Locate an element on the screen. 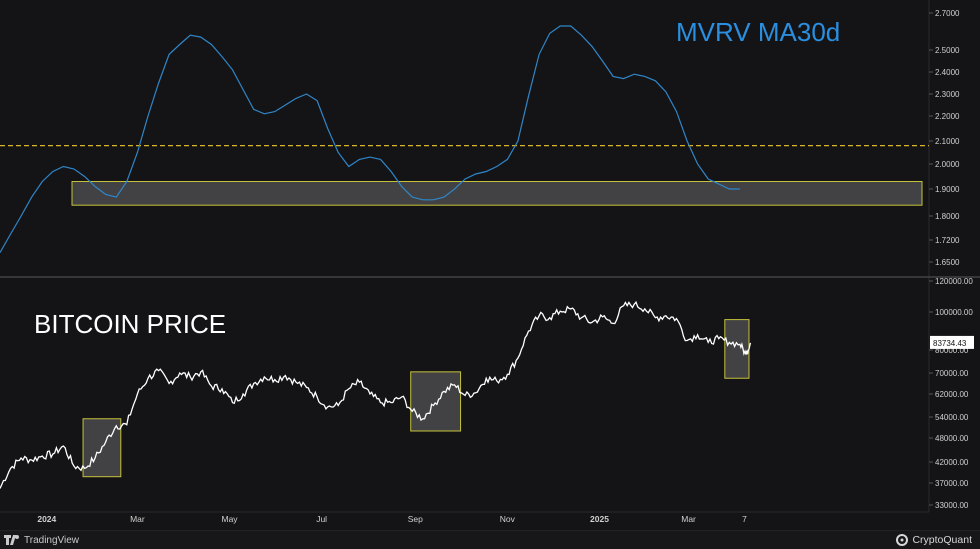 The width and height of the screenshot is (980, 549). price-y-tick-label: 70000.00 is located at coordinates (952, 373).